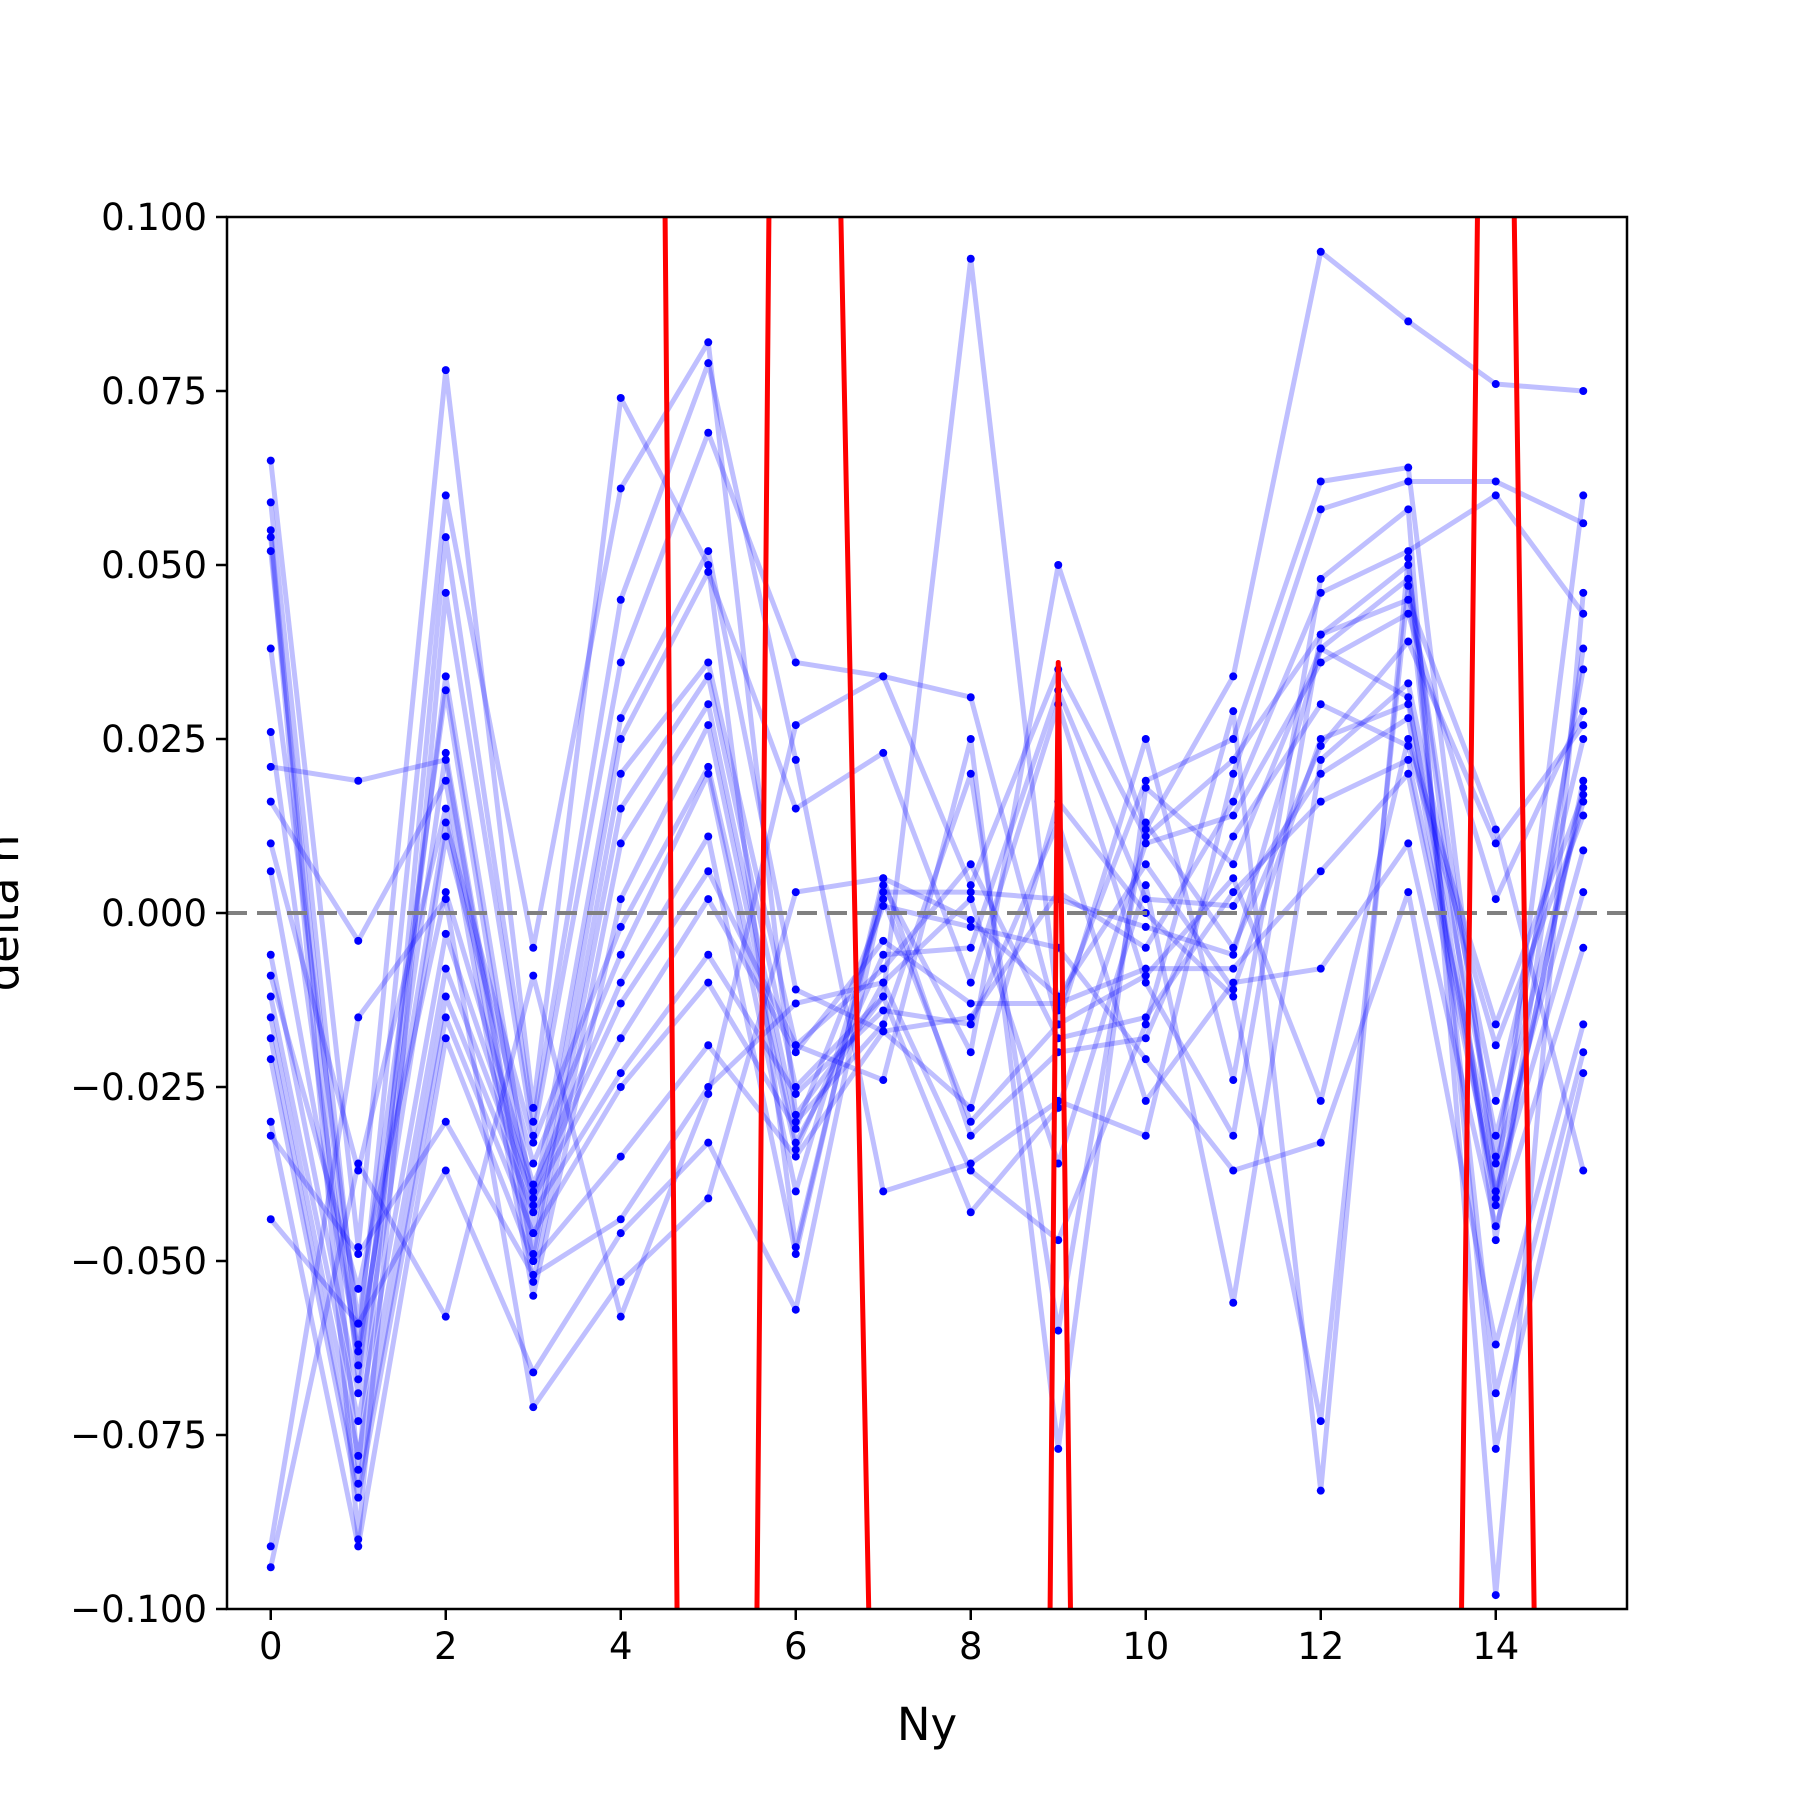 Image resolution: width=1800 pixels, height=1800 pixels. Describe the element at coordinates (446, 1646) in the screenshot. I see `x-tick-label: 2` at that location.